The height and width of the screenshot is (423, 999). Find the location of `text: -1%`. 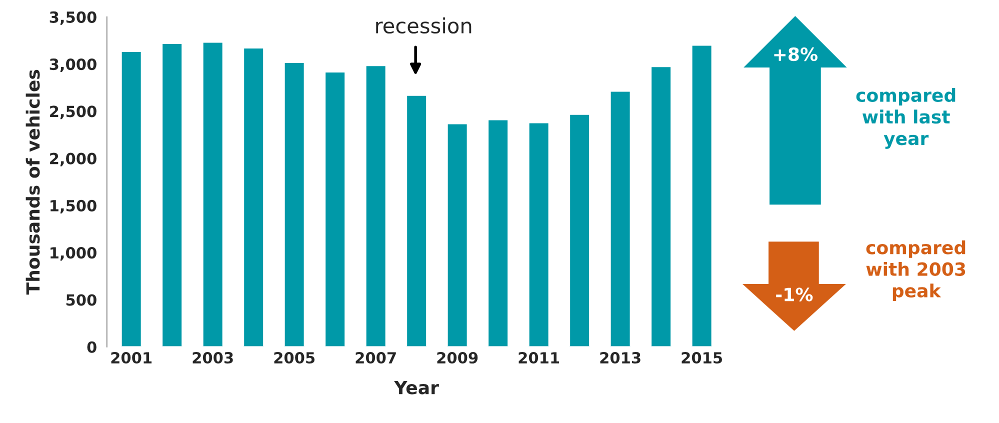

text: -1% is located at coordinates (794, 295).